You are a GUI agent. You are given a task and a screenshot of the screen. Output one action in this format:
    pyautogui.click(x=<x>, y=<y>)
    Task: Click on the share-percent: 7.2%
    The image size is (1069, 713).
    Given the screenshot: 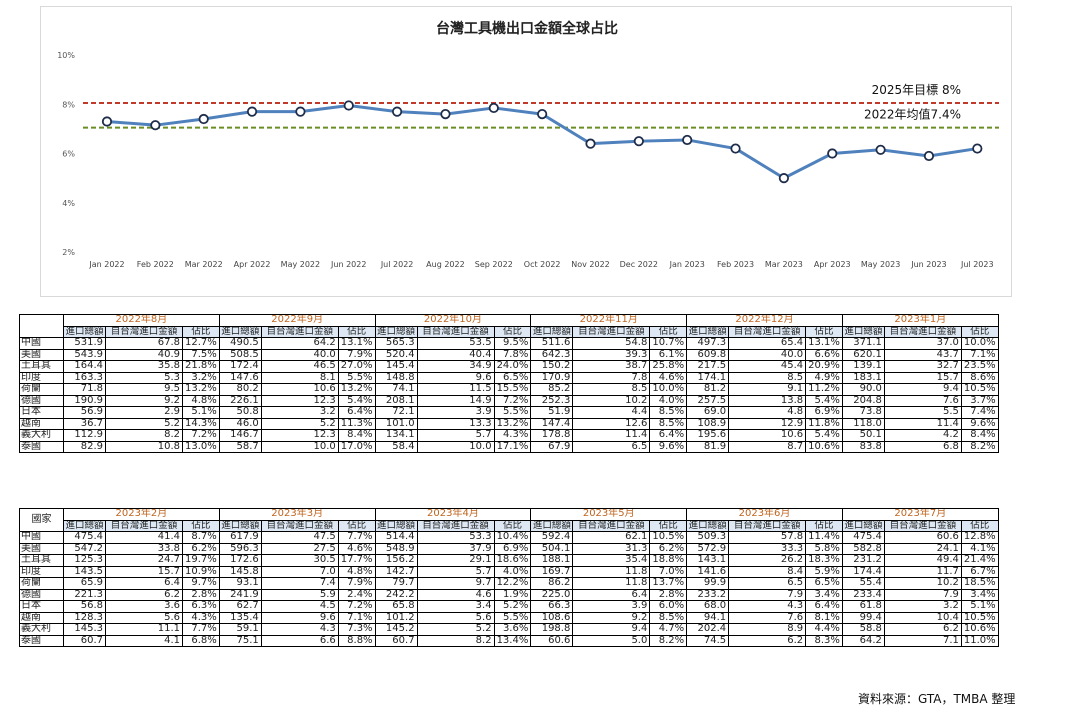 What is the action you would take?
    pyautogui.click(x=201, y=435)
    